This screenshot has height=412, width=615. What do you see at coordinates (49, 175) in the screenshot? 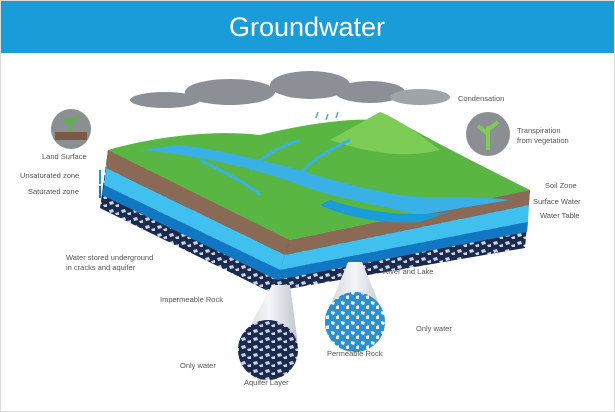
I see `label: Unsaturated zone` at bounding box center [49, 175].